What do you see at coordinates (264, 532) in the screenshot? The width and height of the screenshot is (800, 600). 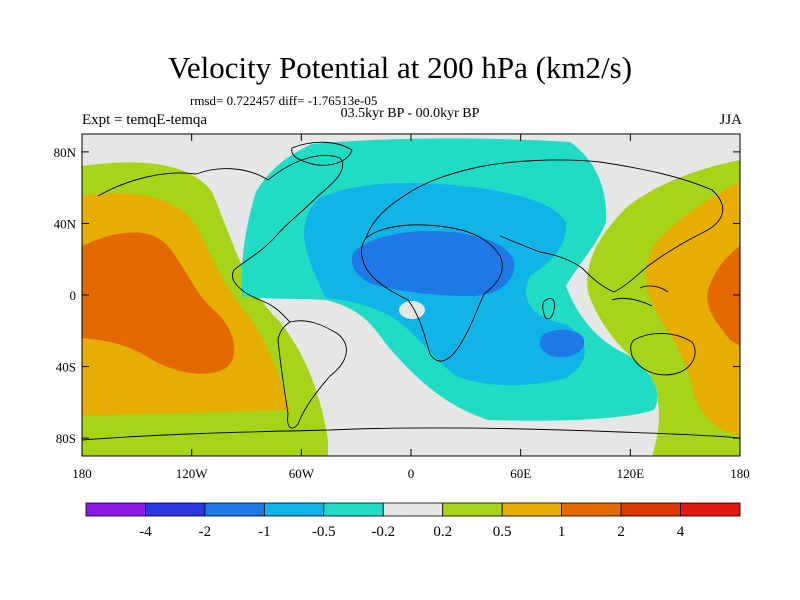 I see `colorbar-label: -1` at bounding box center [264, 532].